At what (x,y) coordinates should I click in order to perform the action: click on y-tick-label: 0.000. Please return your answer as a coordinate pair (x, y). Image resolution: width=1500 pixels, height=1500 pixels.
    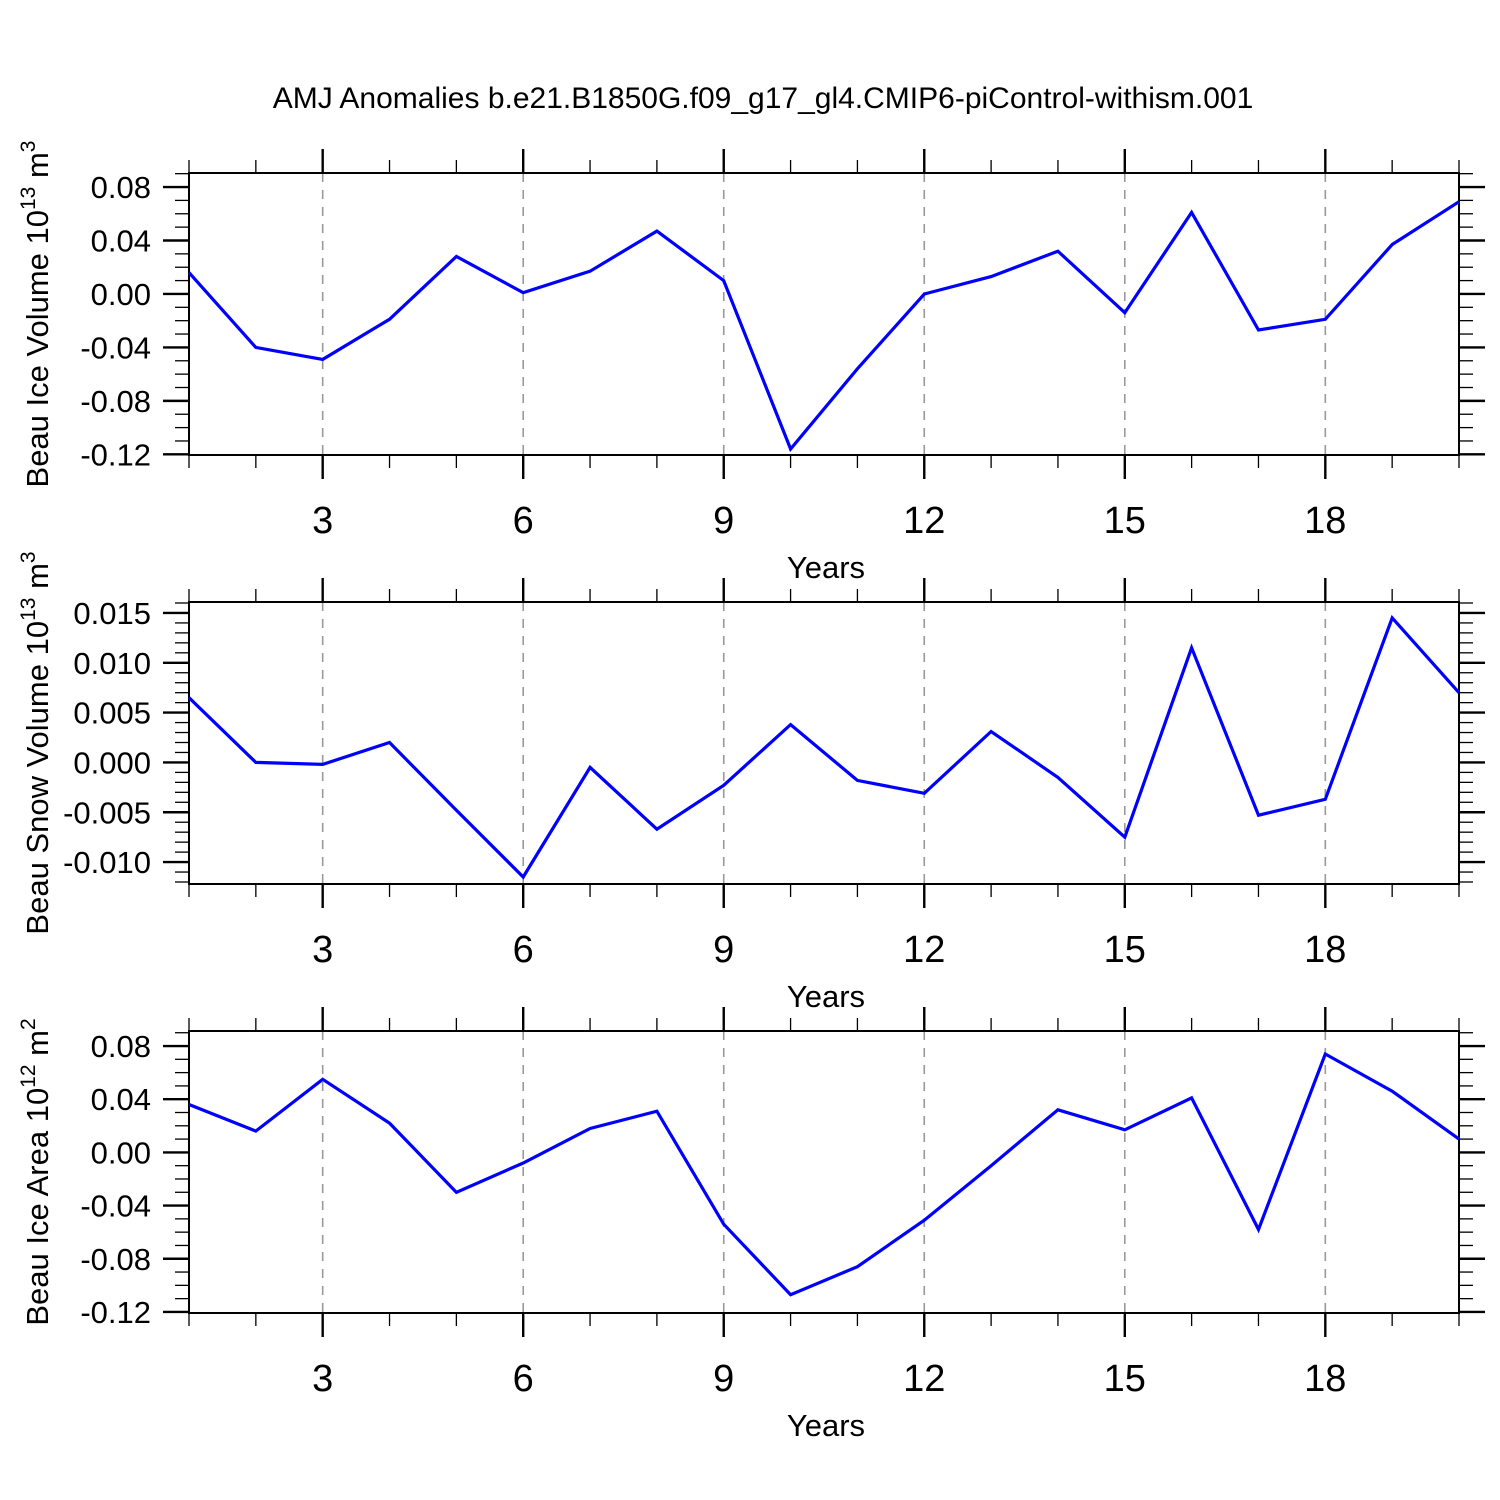
    Looking at the image, I should click on (112, 762).